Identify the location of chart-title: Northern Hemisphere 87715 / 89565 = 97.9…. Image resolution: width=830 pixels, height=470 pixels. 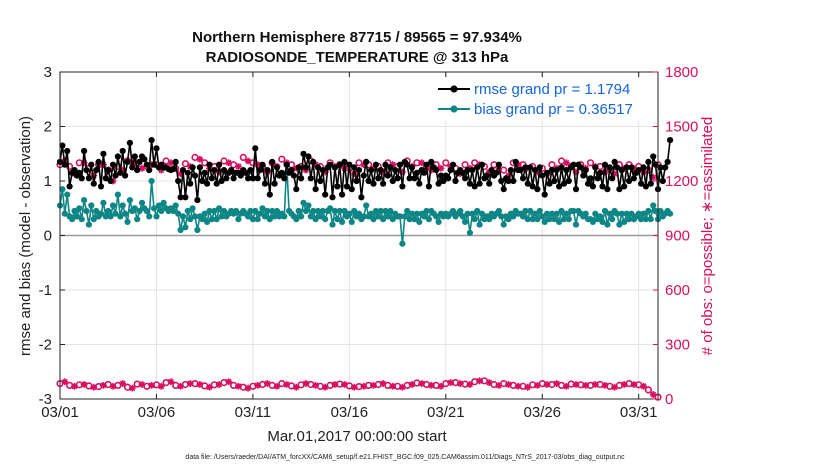
(357, 37).